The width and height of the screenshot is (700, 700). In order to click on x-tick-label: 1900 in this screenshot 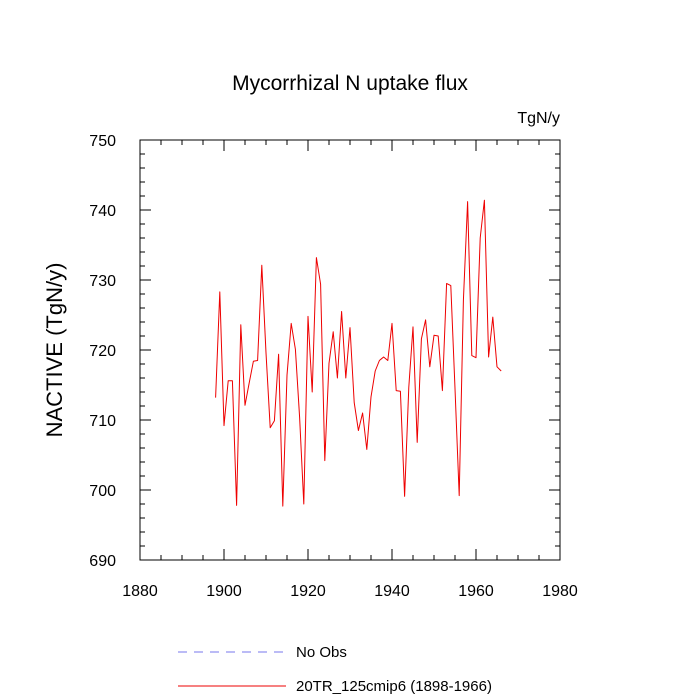, I will do `click(224, 591)`.